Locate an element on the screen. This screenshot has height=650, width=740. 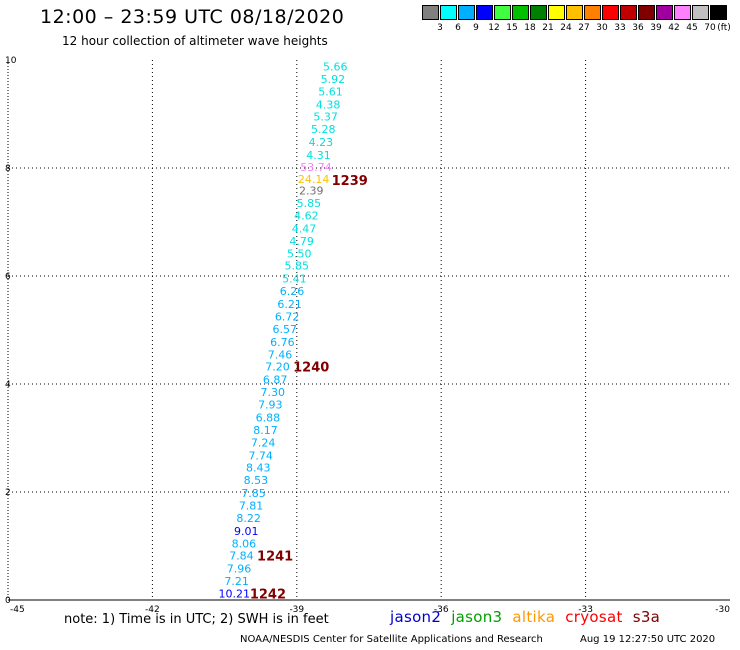
wave-height-point: 7.84 is located at coordinates (241, 556).